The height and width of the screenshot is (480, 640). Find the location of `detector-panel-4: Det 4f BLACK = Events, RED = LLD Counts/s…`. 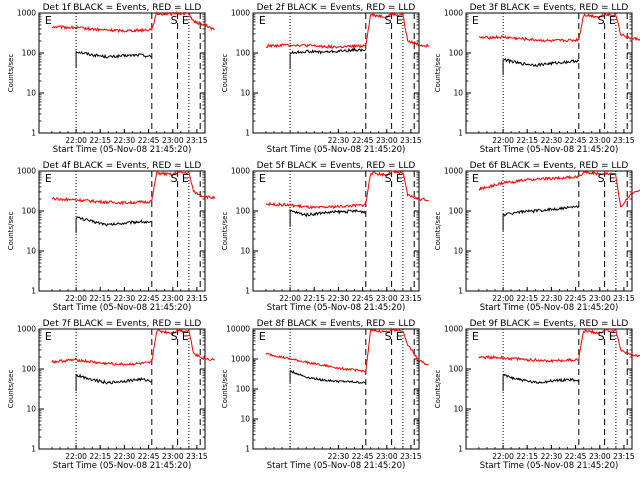

detector-panel-4: Det 4f BLACK = Events, RED = LLD Counts/s… is located at coordinates (111, 237).